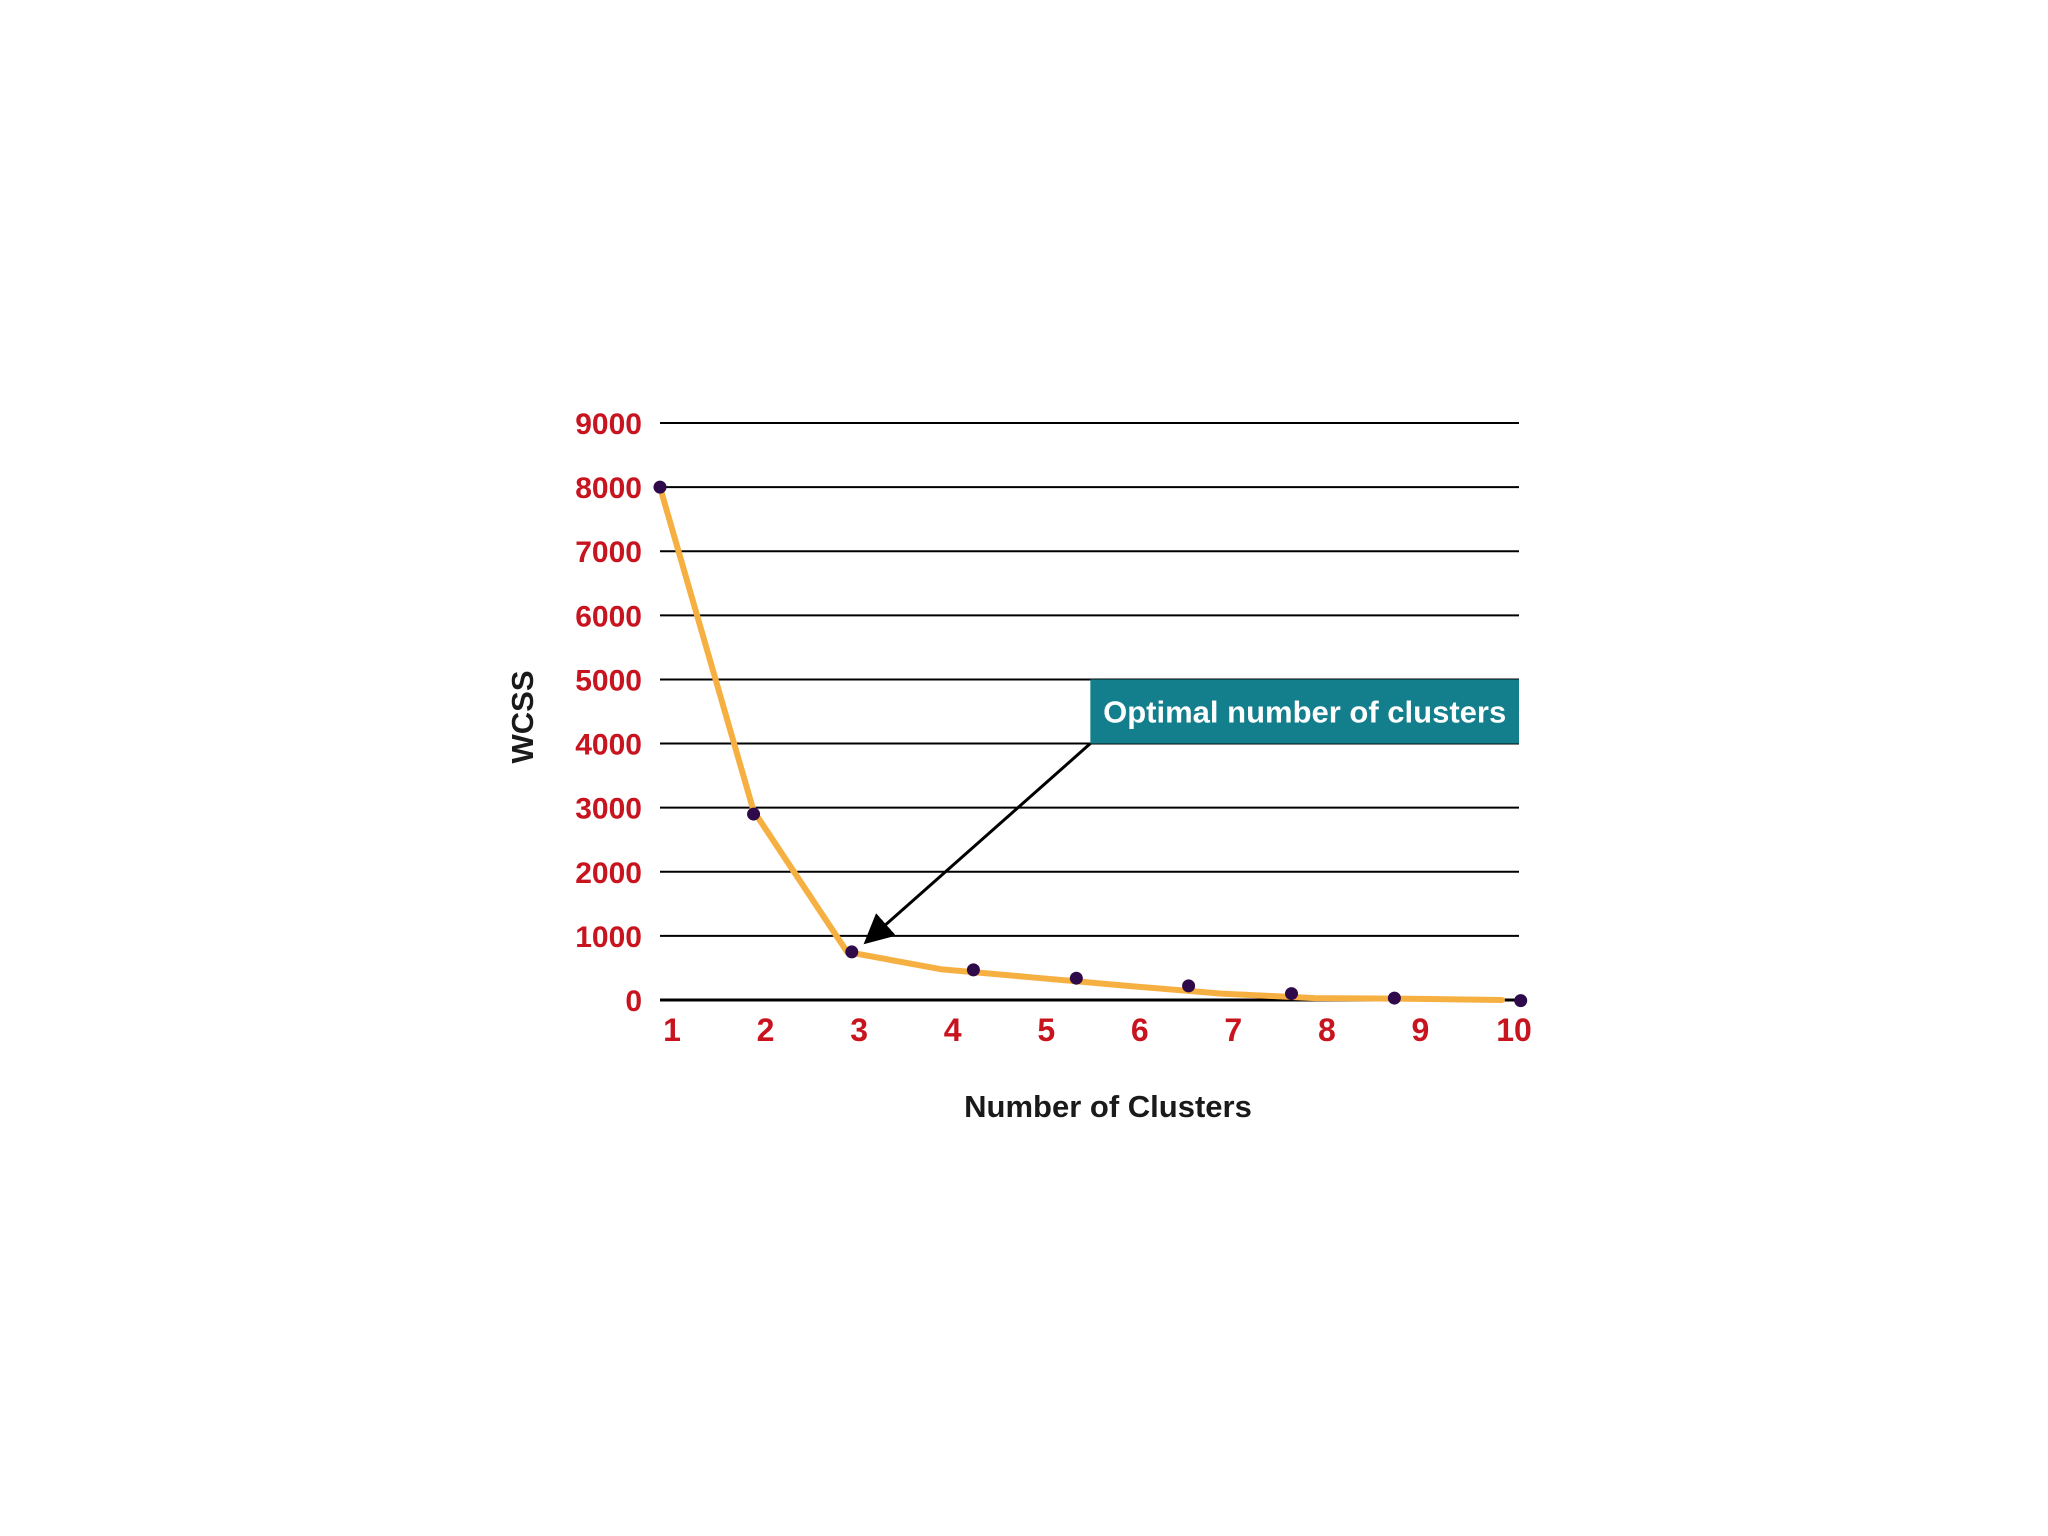 This screenshot has width=2048, height=1536. What do you see at coordinates (608, 424) in the screenshot?
I see `y-tick-label: 9000` at bounding box center [608, 424].